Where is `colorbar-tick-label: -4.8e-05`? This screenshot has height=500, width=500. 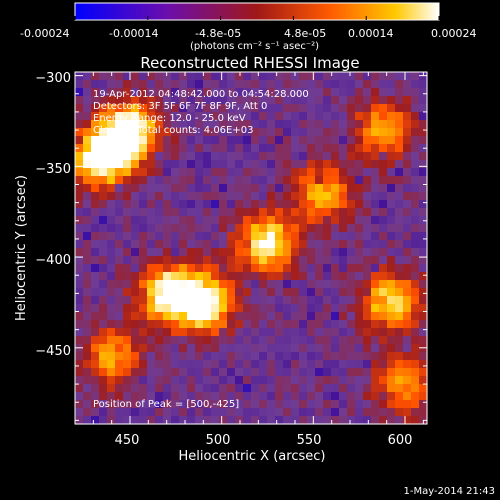 colorbar-tick-label: -4.8e-05 is located at coordinates (218, 33).